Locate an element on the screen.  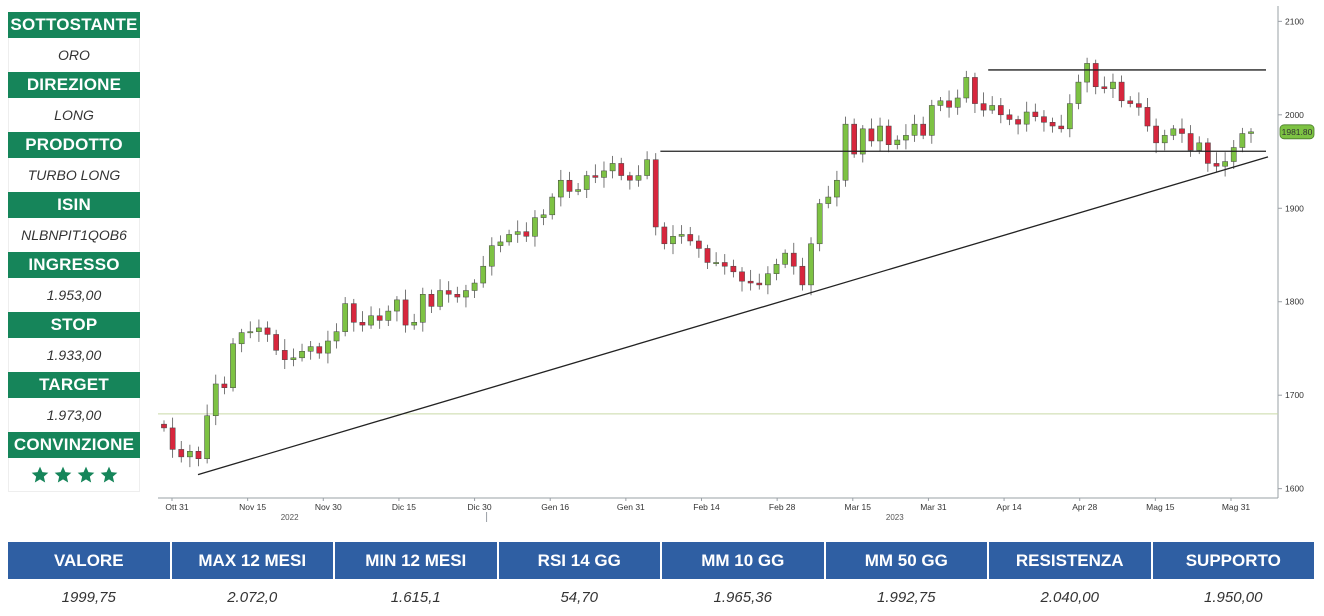
sidebar-value-stop: 1.933,00 is located at coordinates (74, 355).